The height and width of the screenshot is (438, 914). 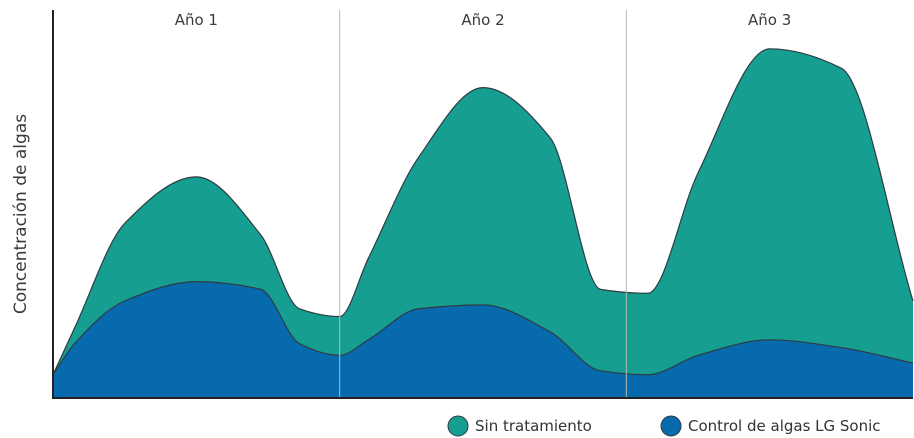 What do you see at coordinates (196, 20) in the screenshot?
I see `period-label: Año 1` at bounding box center [196, 20].